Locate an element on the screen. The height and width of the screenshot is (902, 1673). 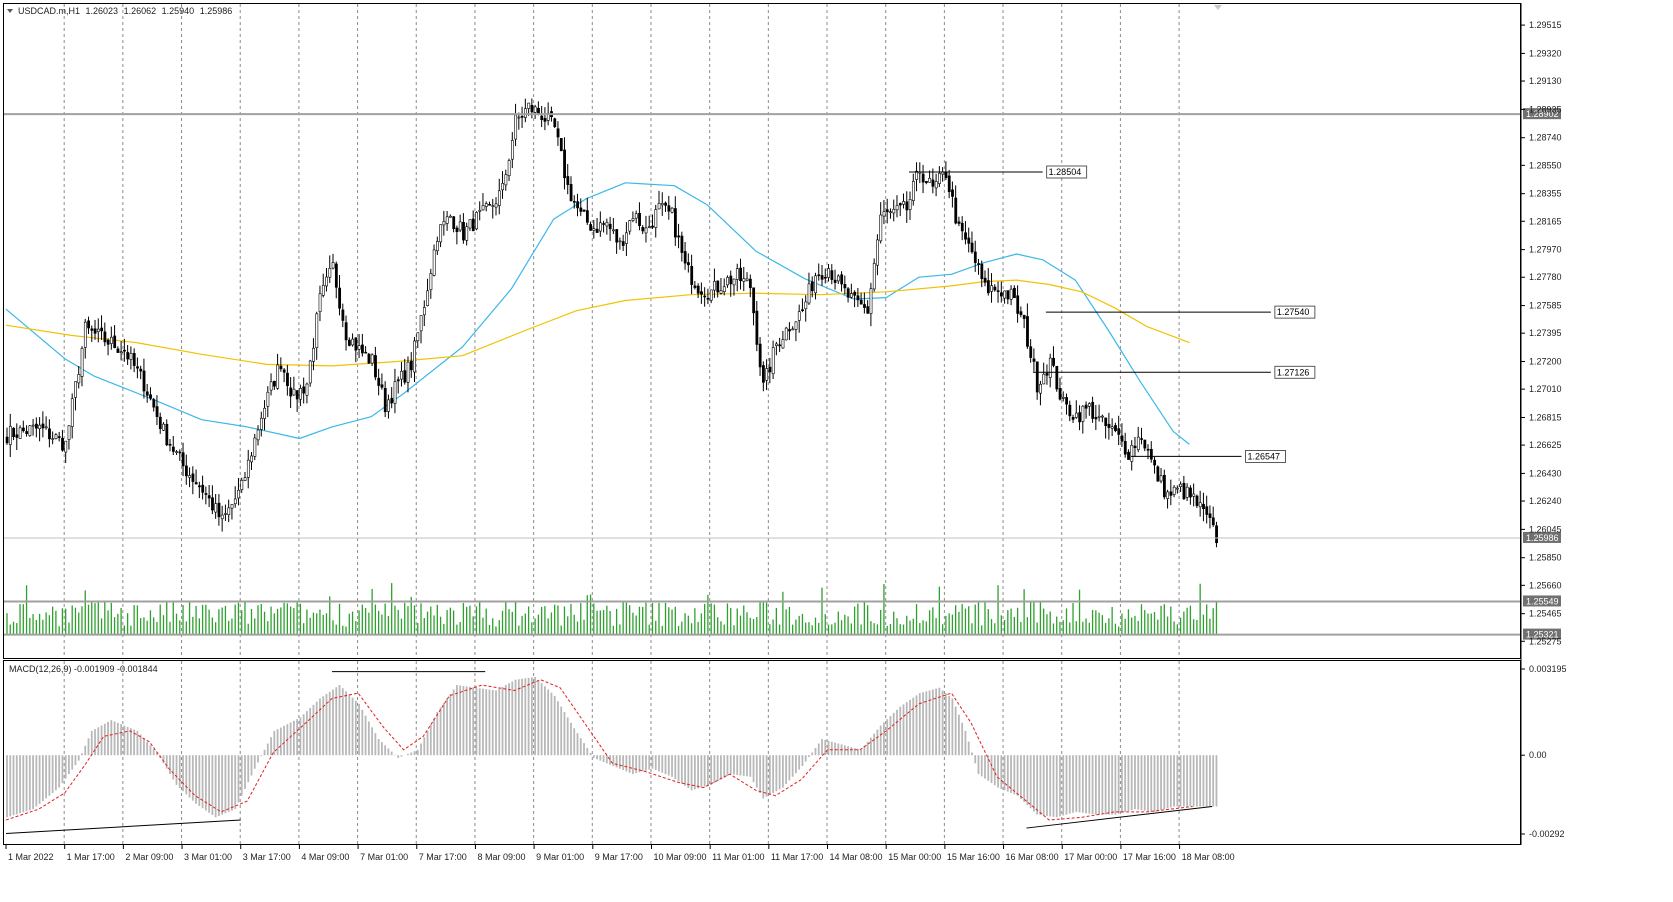
time-tick-label: 11 Mar 01:00 is located at coordinates (738, 857).